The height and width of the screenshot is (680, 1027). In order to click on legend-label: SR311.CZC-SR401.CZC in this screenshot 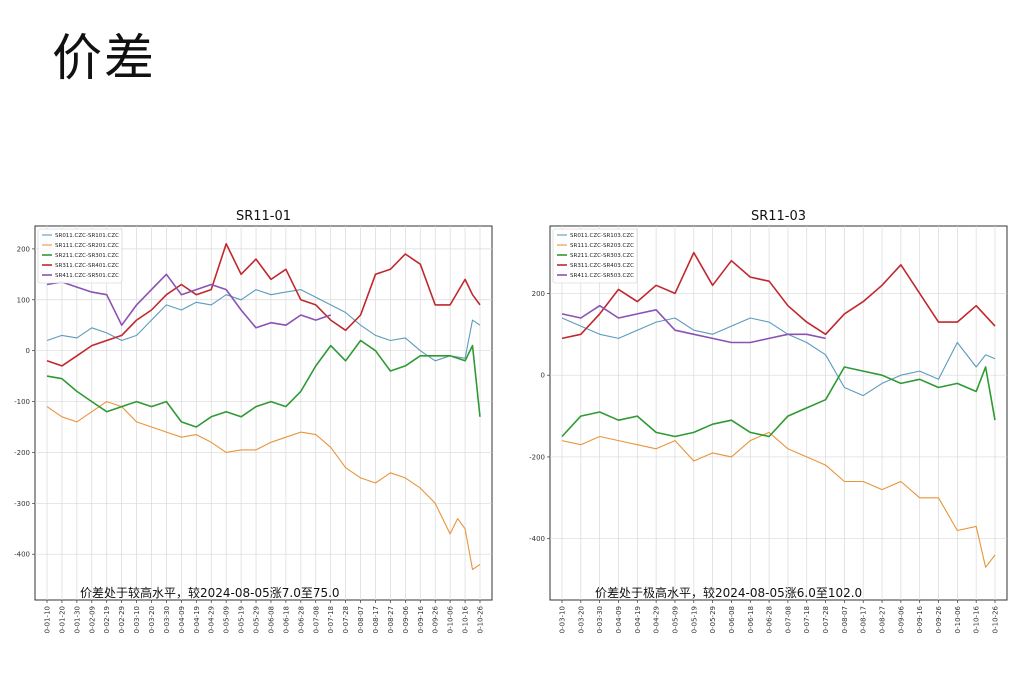, I will do `click(87, 266)`.